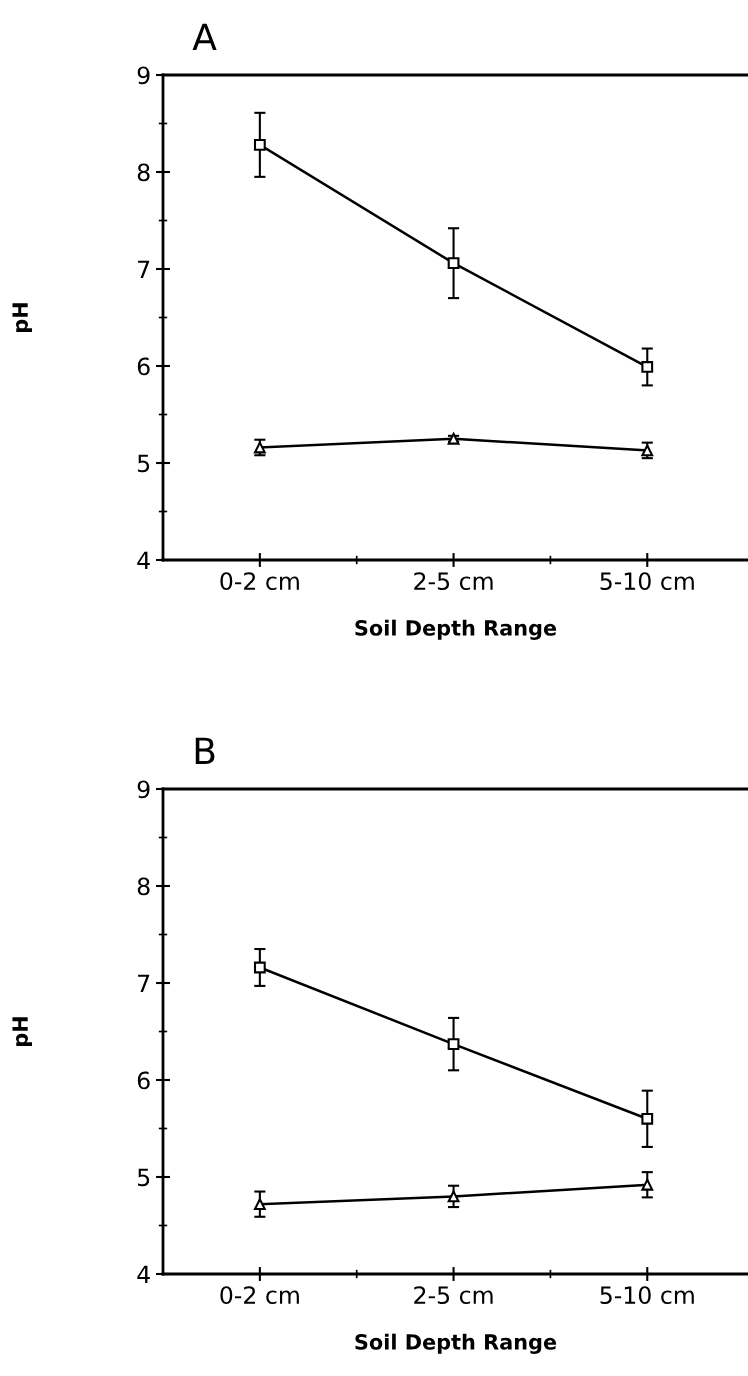 The width and height of the screenshot is (748, 1376). I want to click on chart-title: A, so click(204, 36).